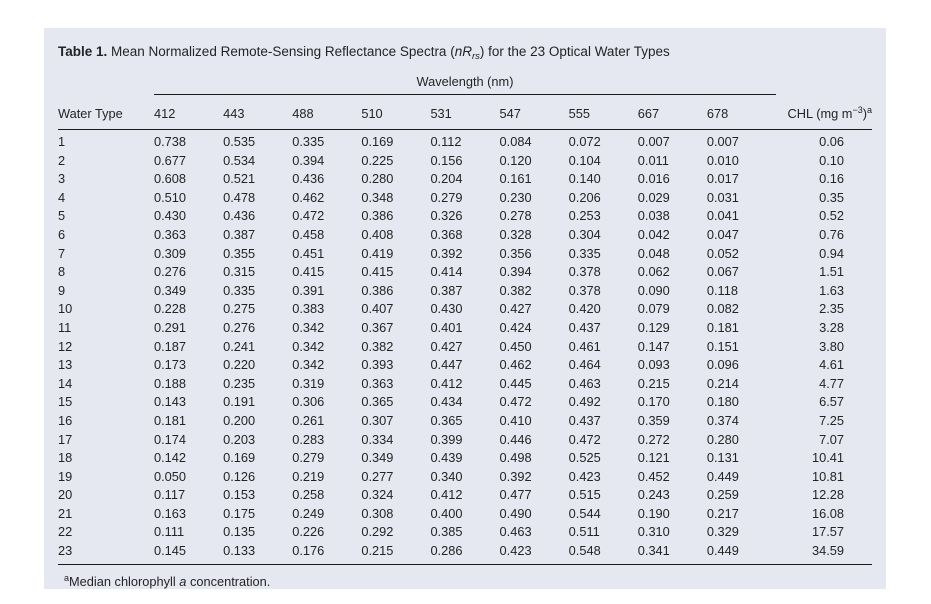 Image resolution: width=931 pixels, height=604 pixels. I want to click on reflectance-cell: 0.437, so click(584, 327).